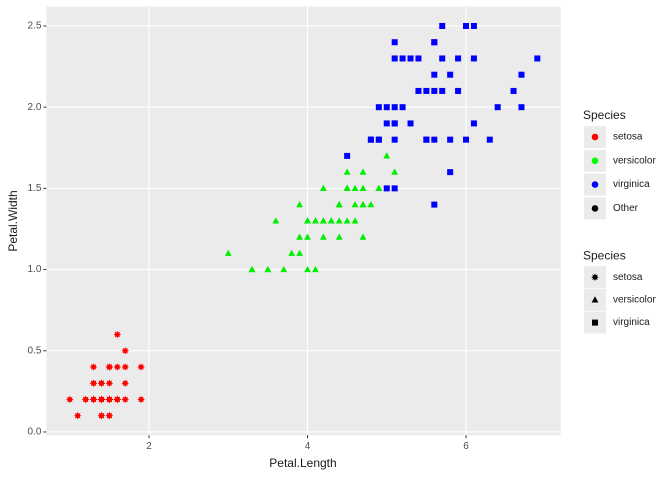 This screenshot has width=672, height=480. What do you see at coordinates (149, 446) in the screenshot?
I see `x-tick-label: 2` at bounding box center [149, 446].